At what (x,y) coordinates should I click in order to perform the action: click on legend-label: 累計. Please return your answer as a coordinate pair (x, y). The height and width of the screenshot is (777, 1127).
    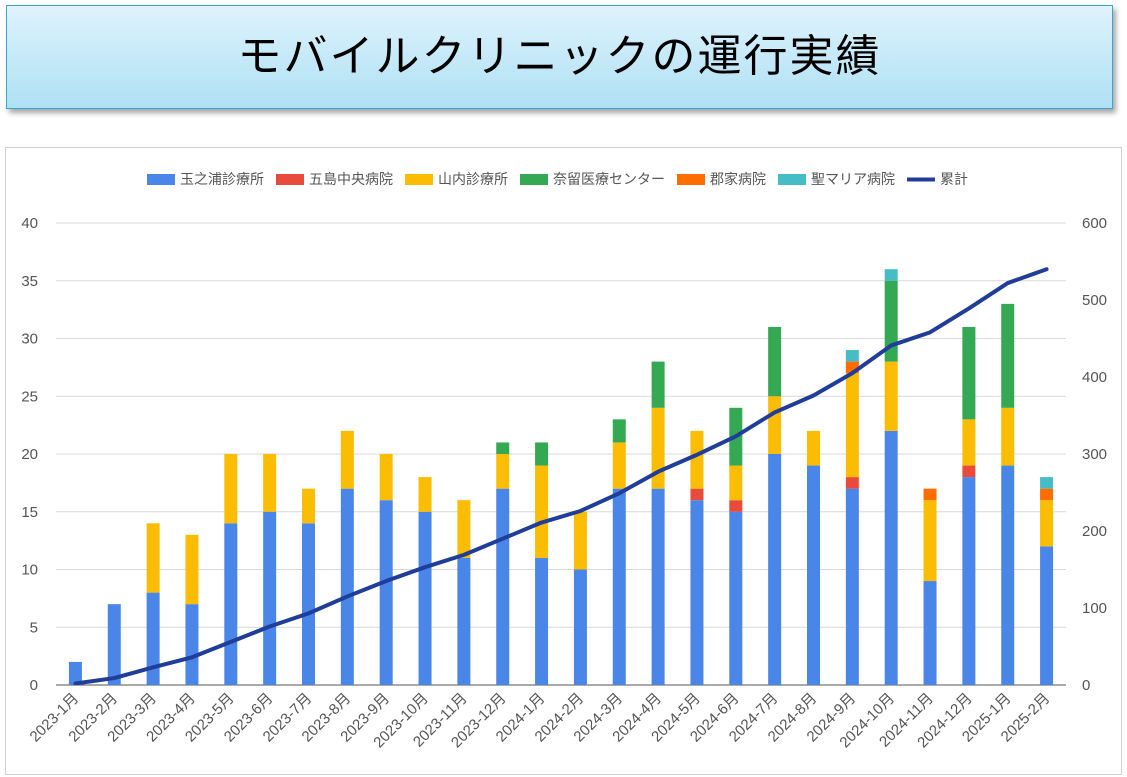
    Looking at the image, I should click on (954, 180).